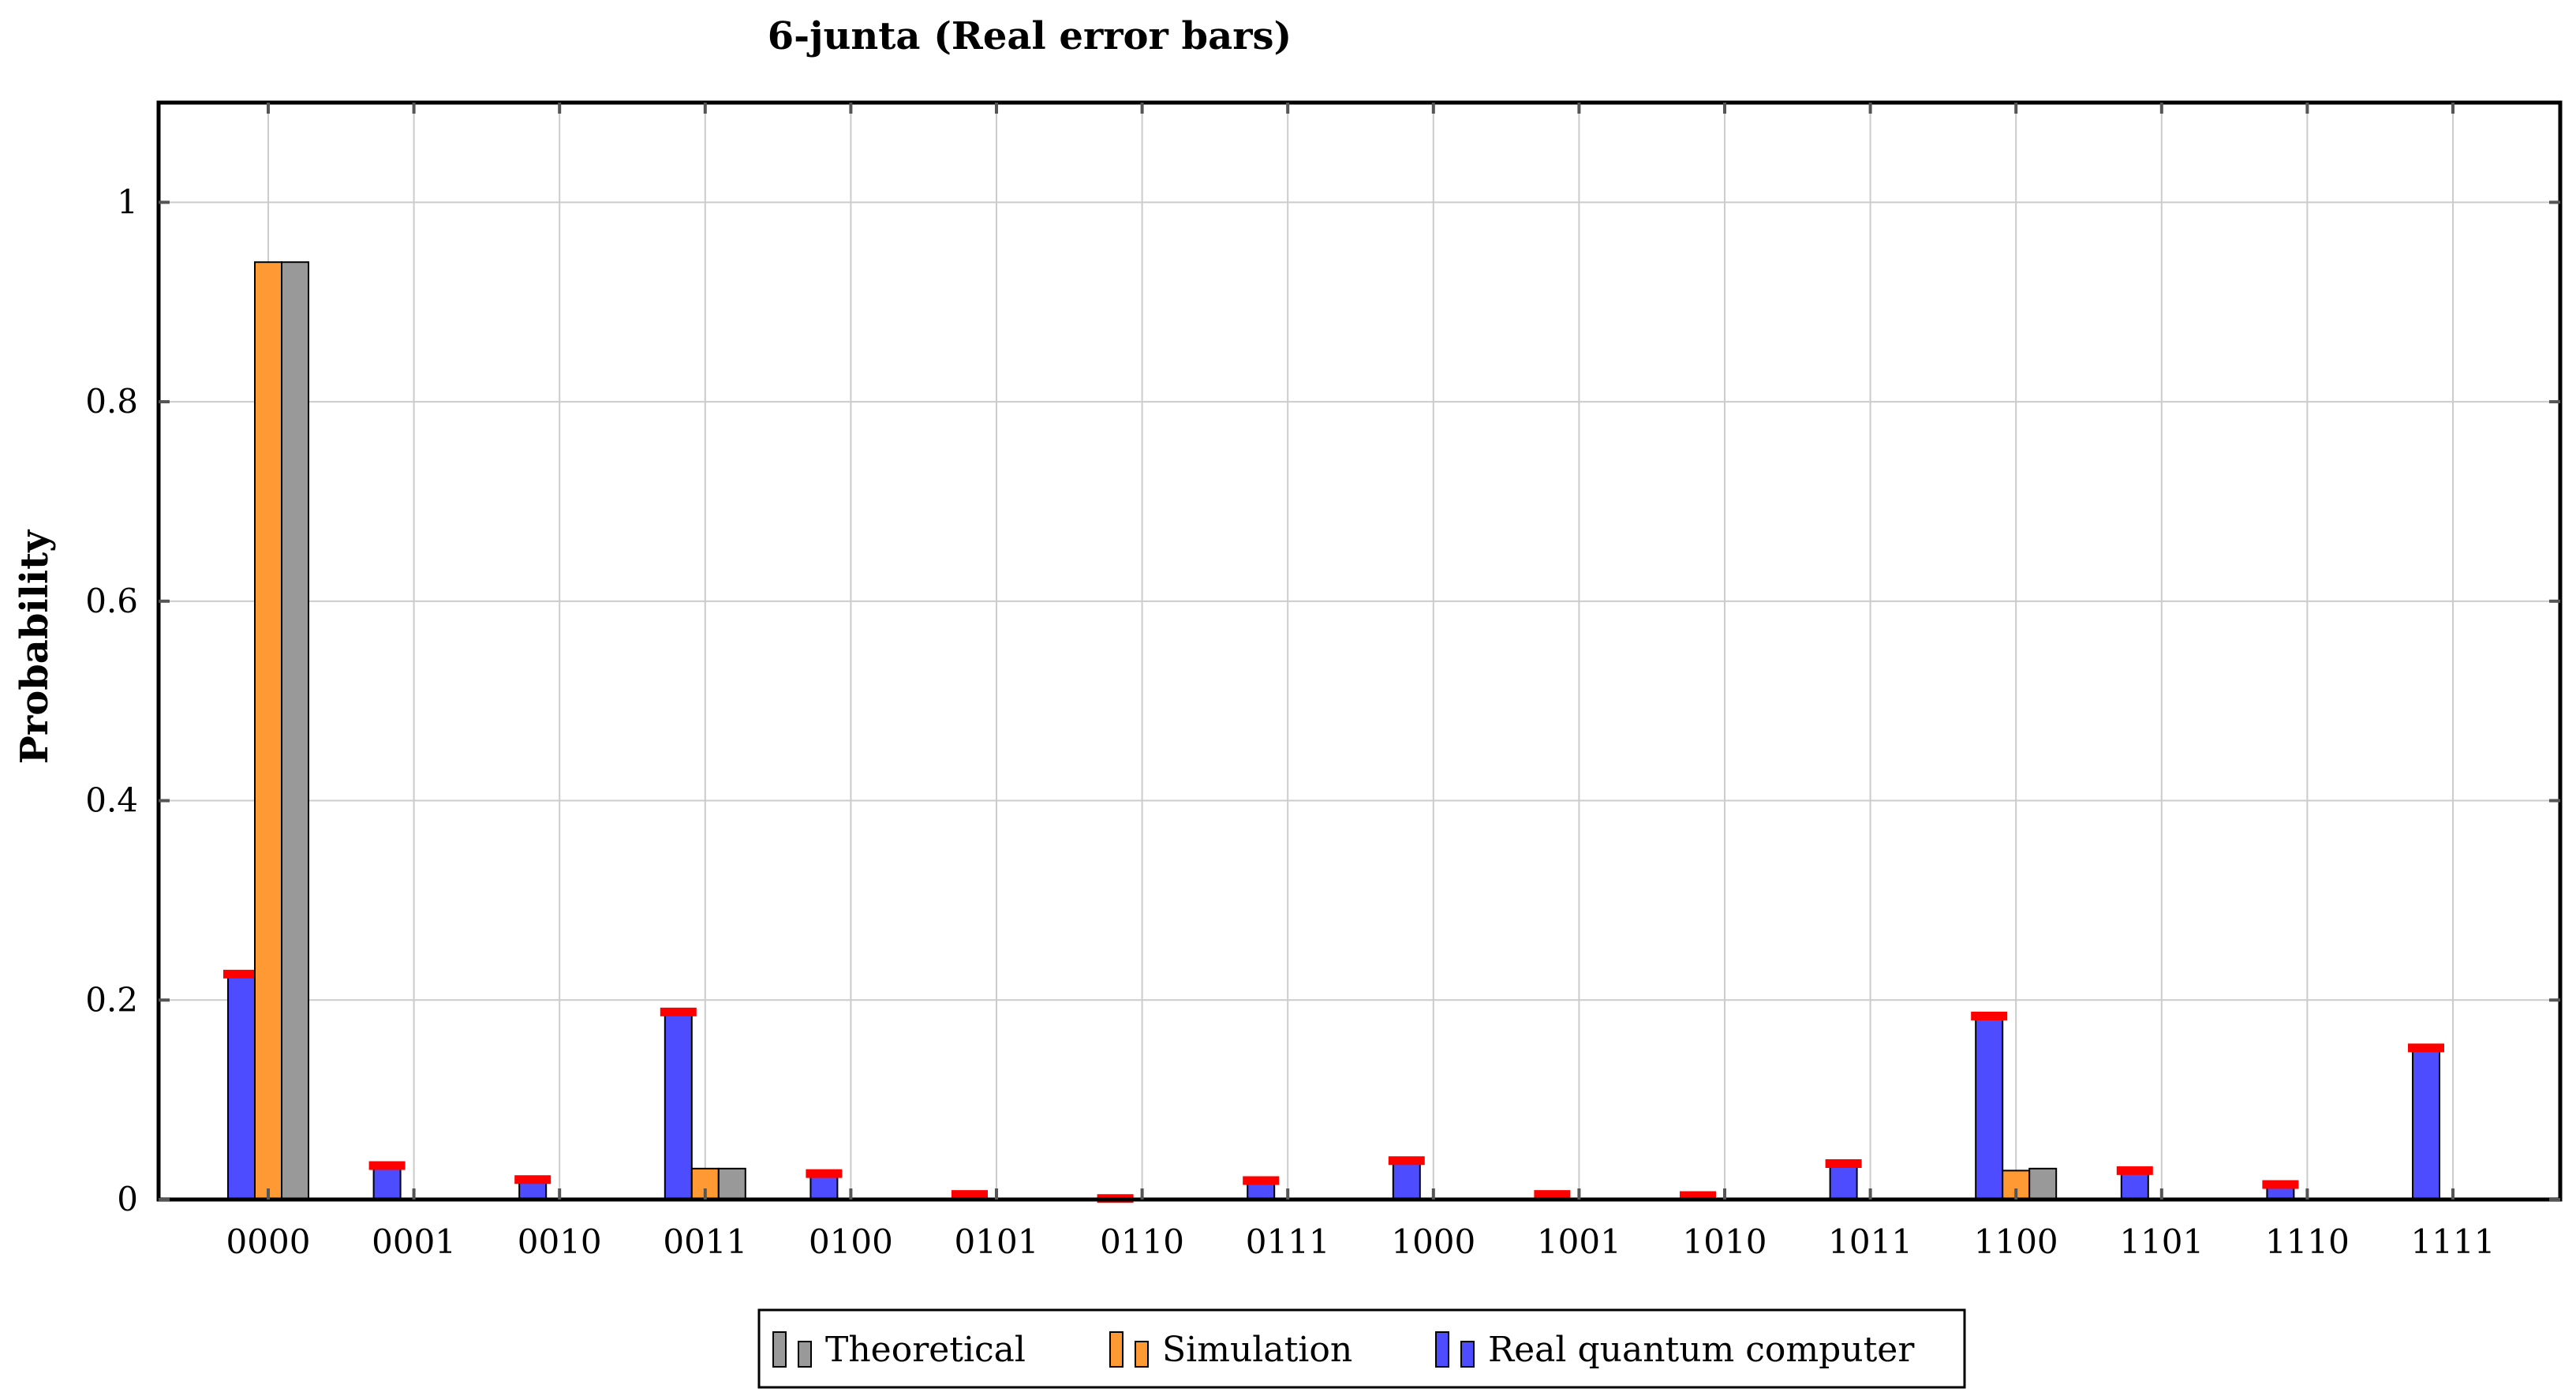 The height and width of the screenshot is (1396, 2576). I want to click on y-tick-label: 0.4, so click(111, 800).